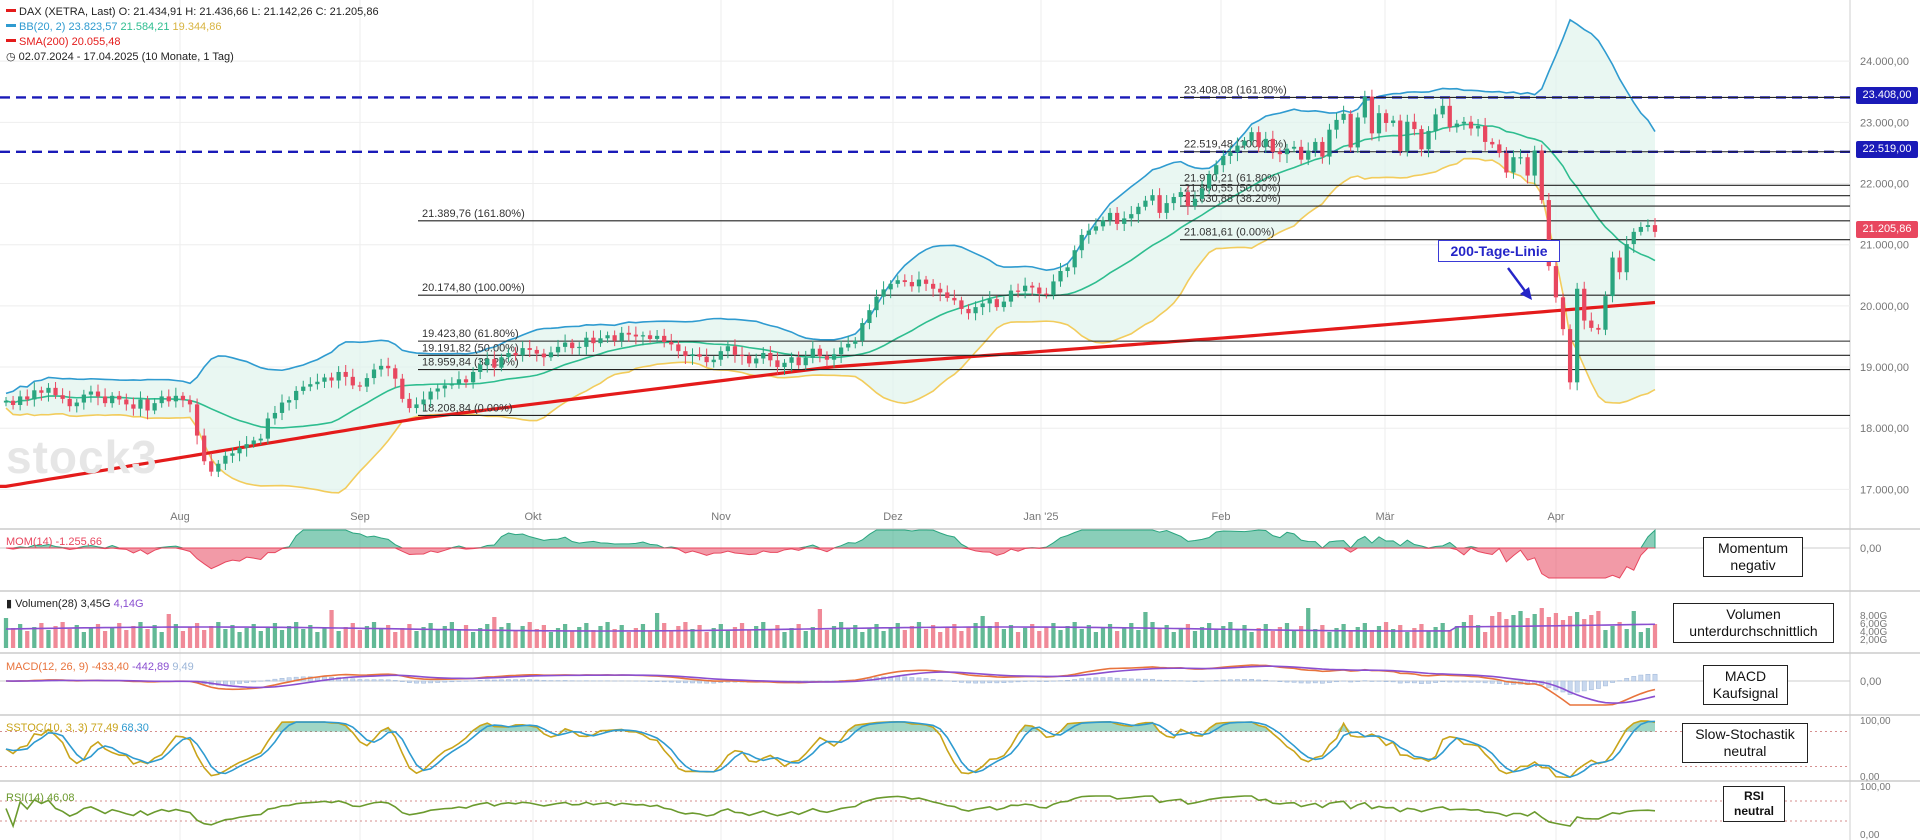  Describe the element at coordinates (1385, 517) in the screenshot. I see `x-tick-label: Mär` at that location.